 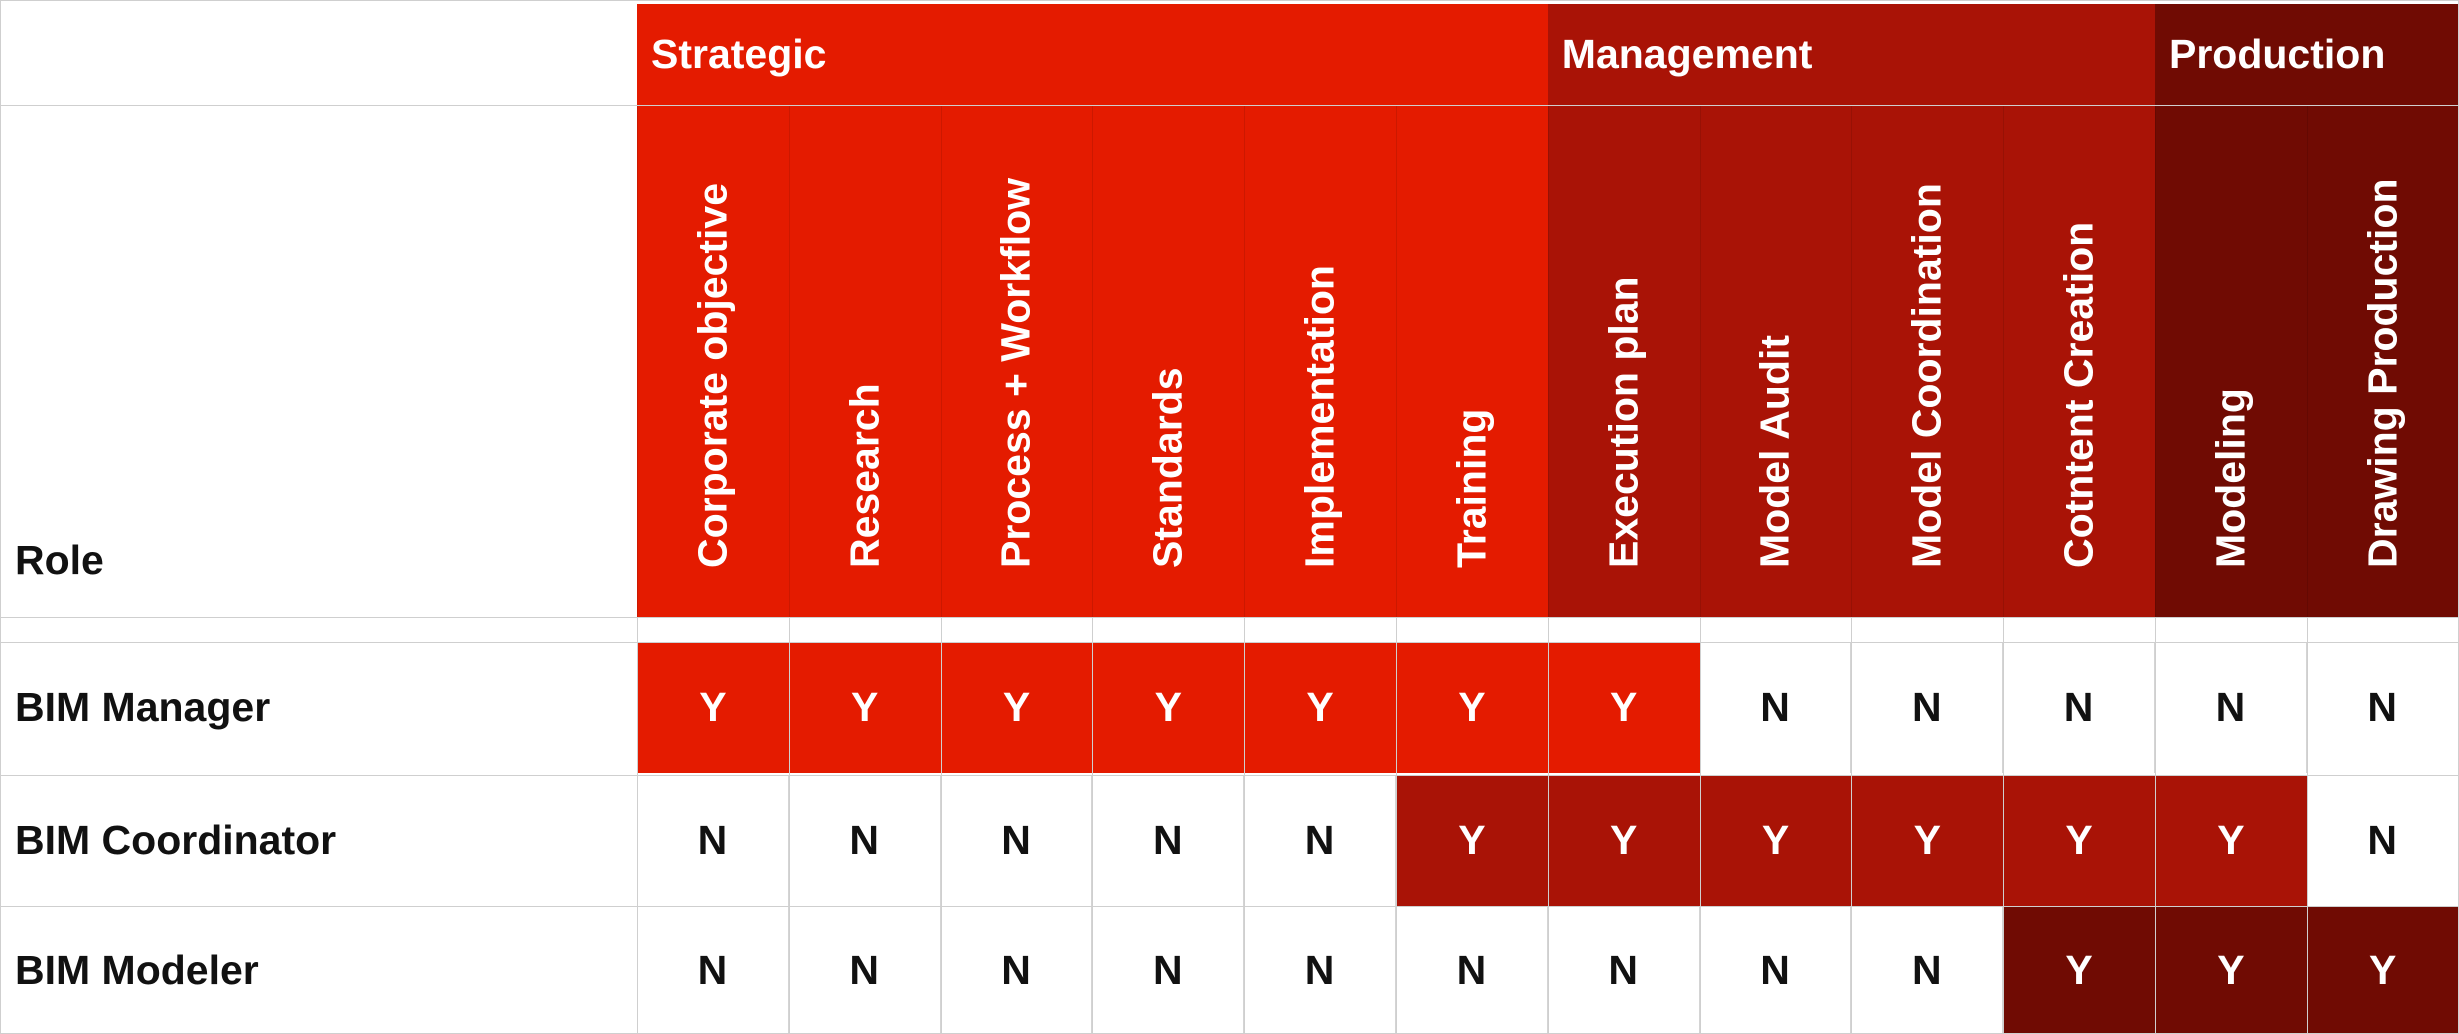 What do you see at coordinates (1926, 375) in the screenshot?
I see `column-header-label: Model Coordination` at bounding box center [1926, 375].